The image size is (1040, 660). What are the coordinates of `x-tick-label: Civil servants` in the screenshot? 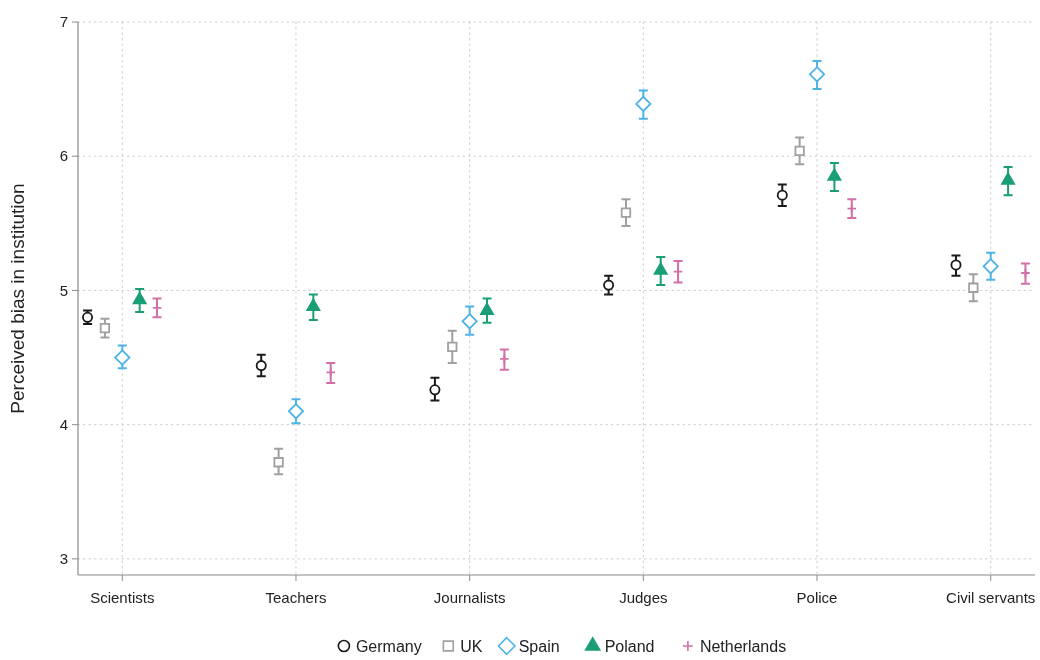 It's located at (991, 597).